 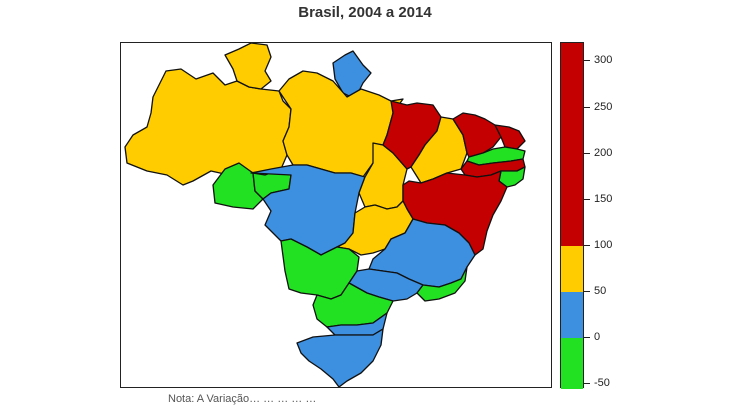 I want to click on legend-tick-label: 250, so click(x=603, y=106).